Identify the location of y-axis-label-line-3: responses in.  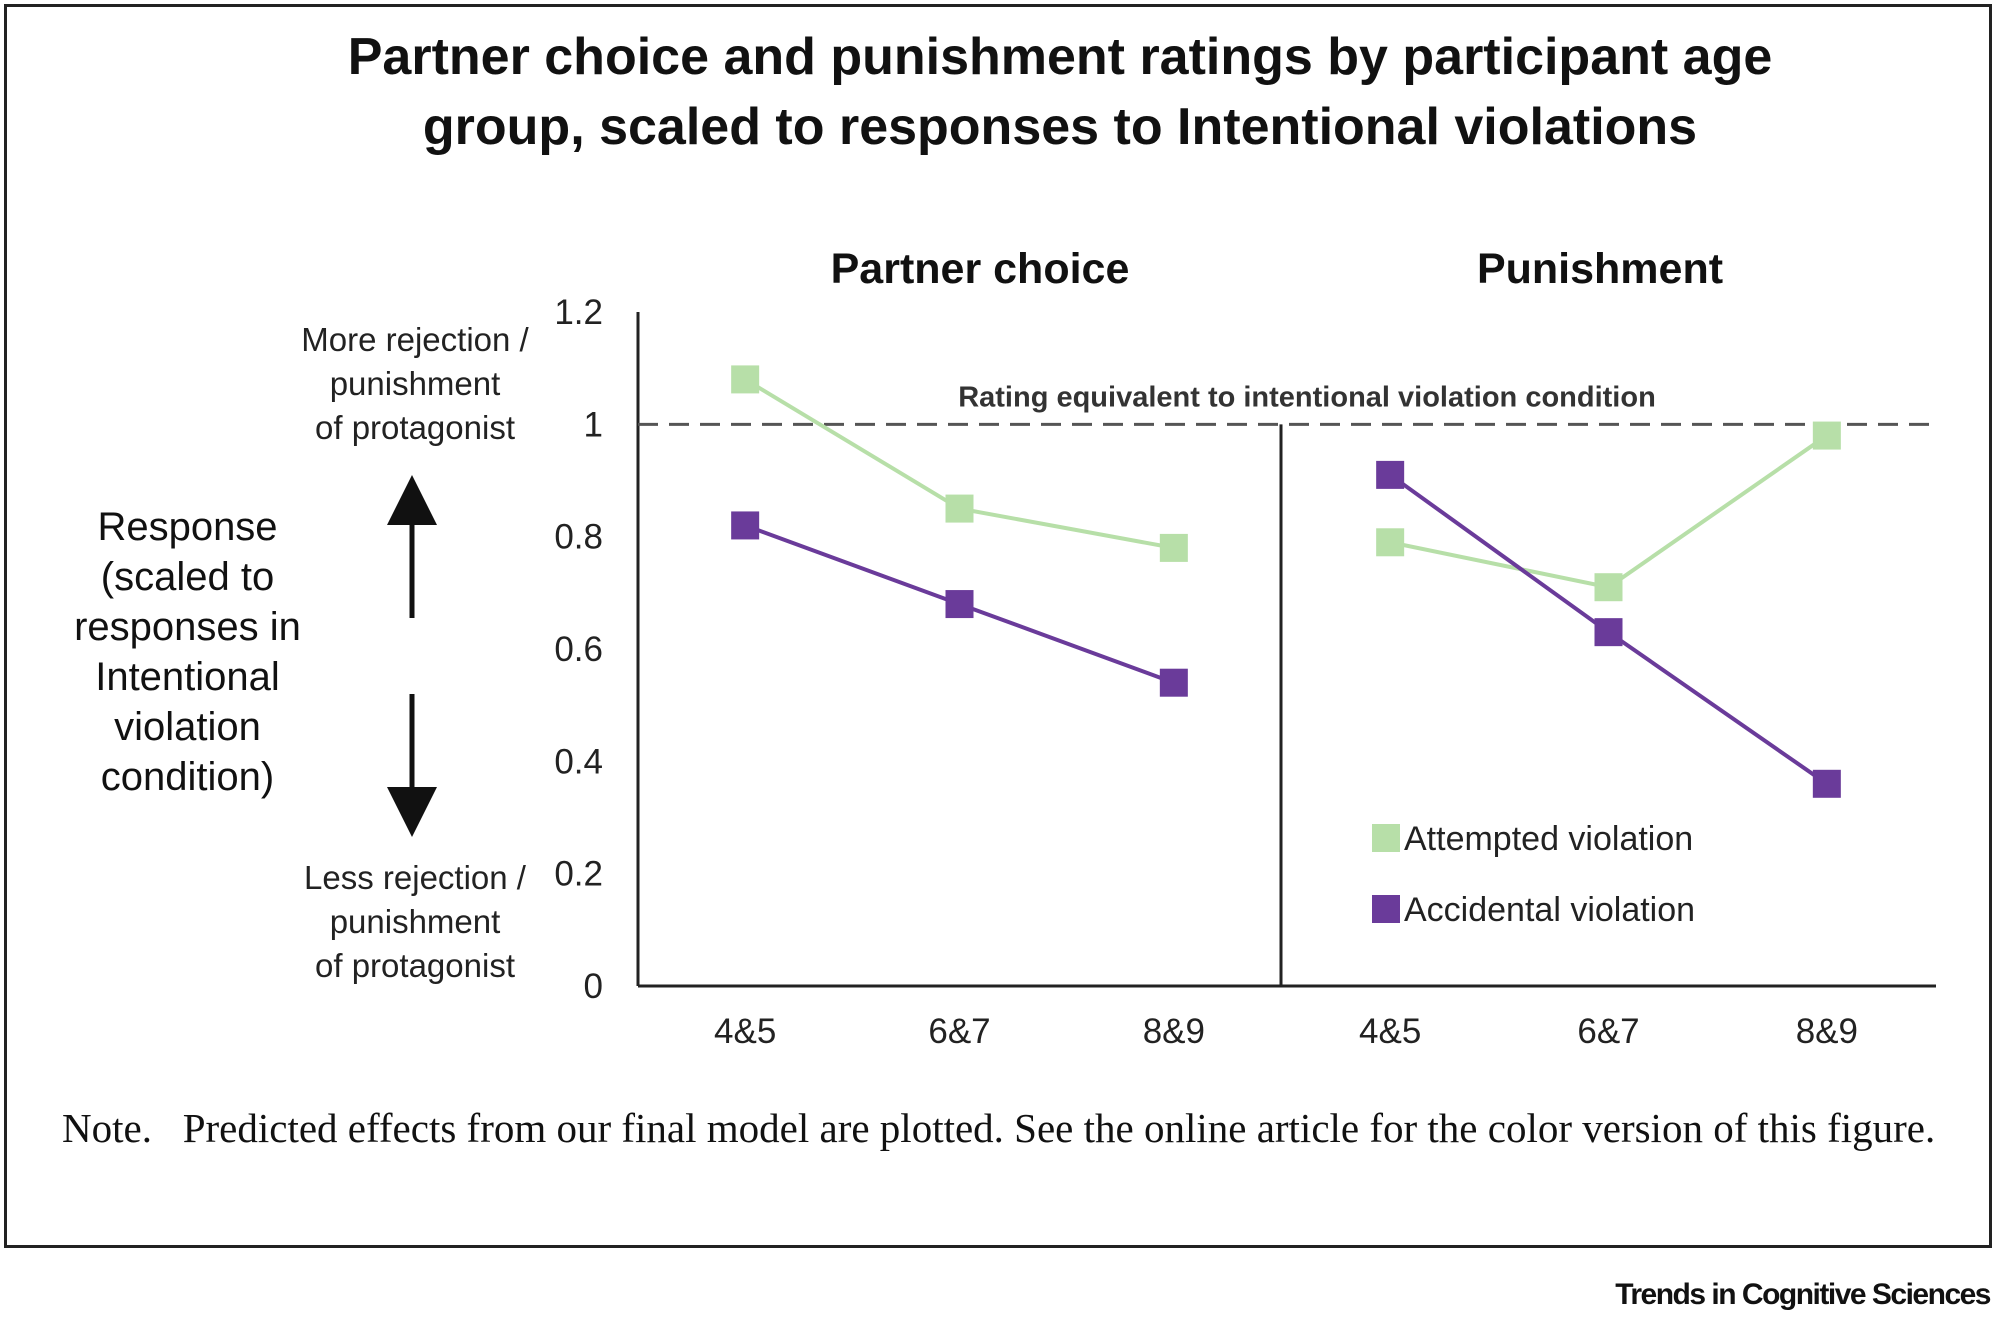
(187, 627).